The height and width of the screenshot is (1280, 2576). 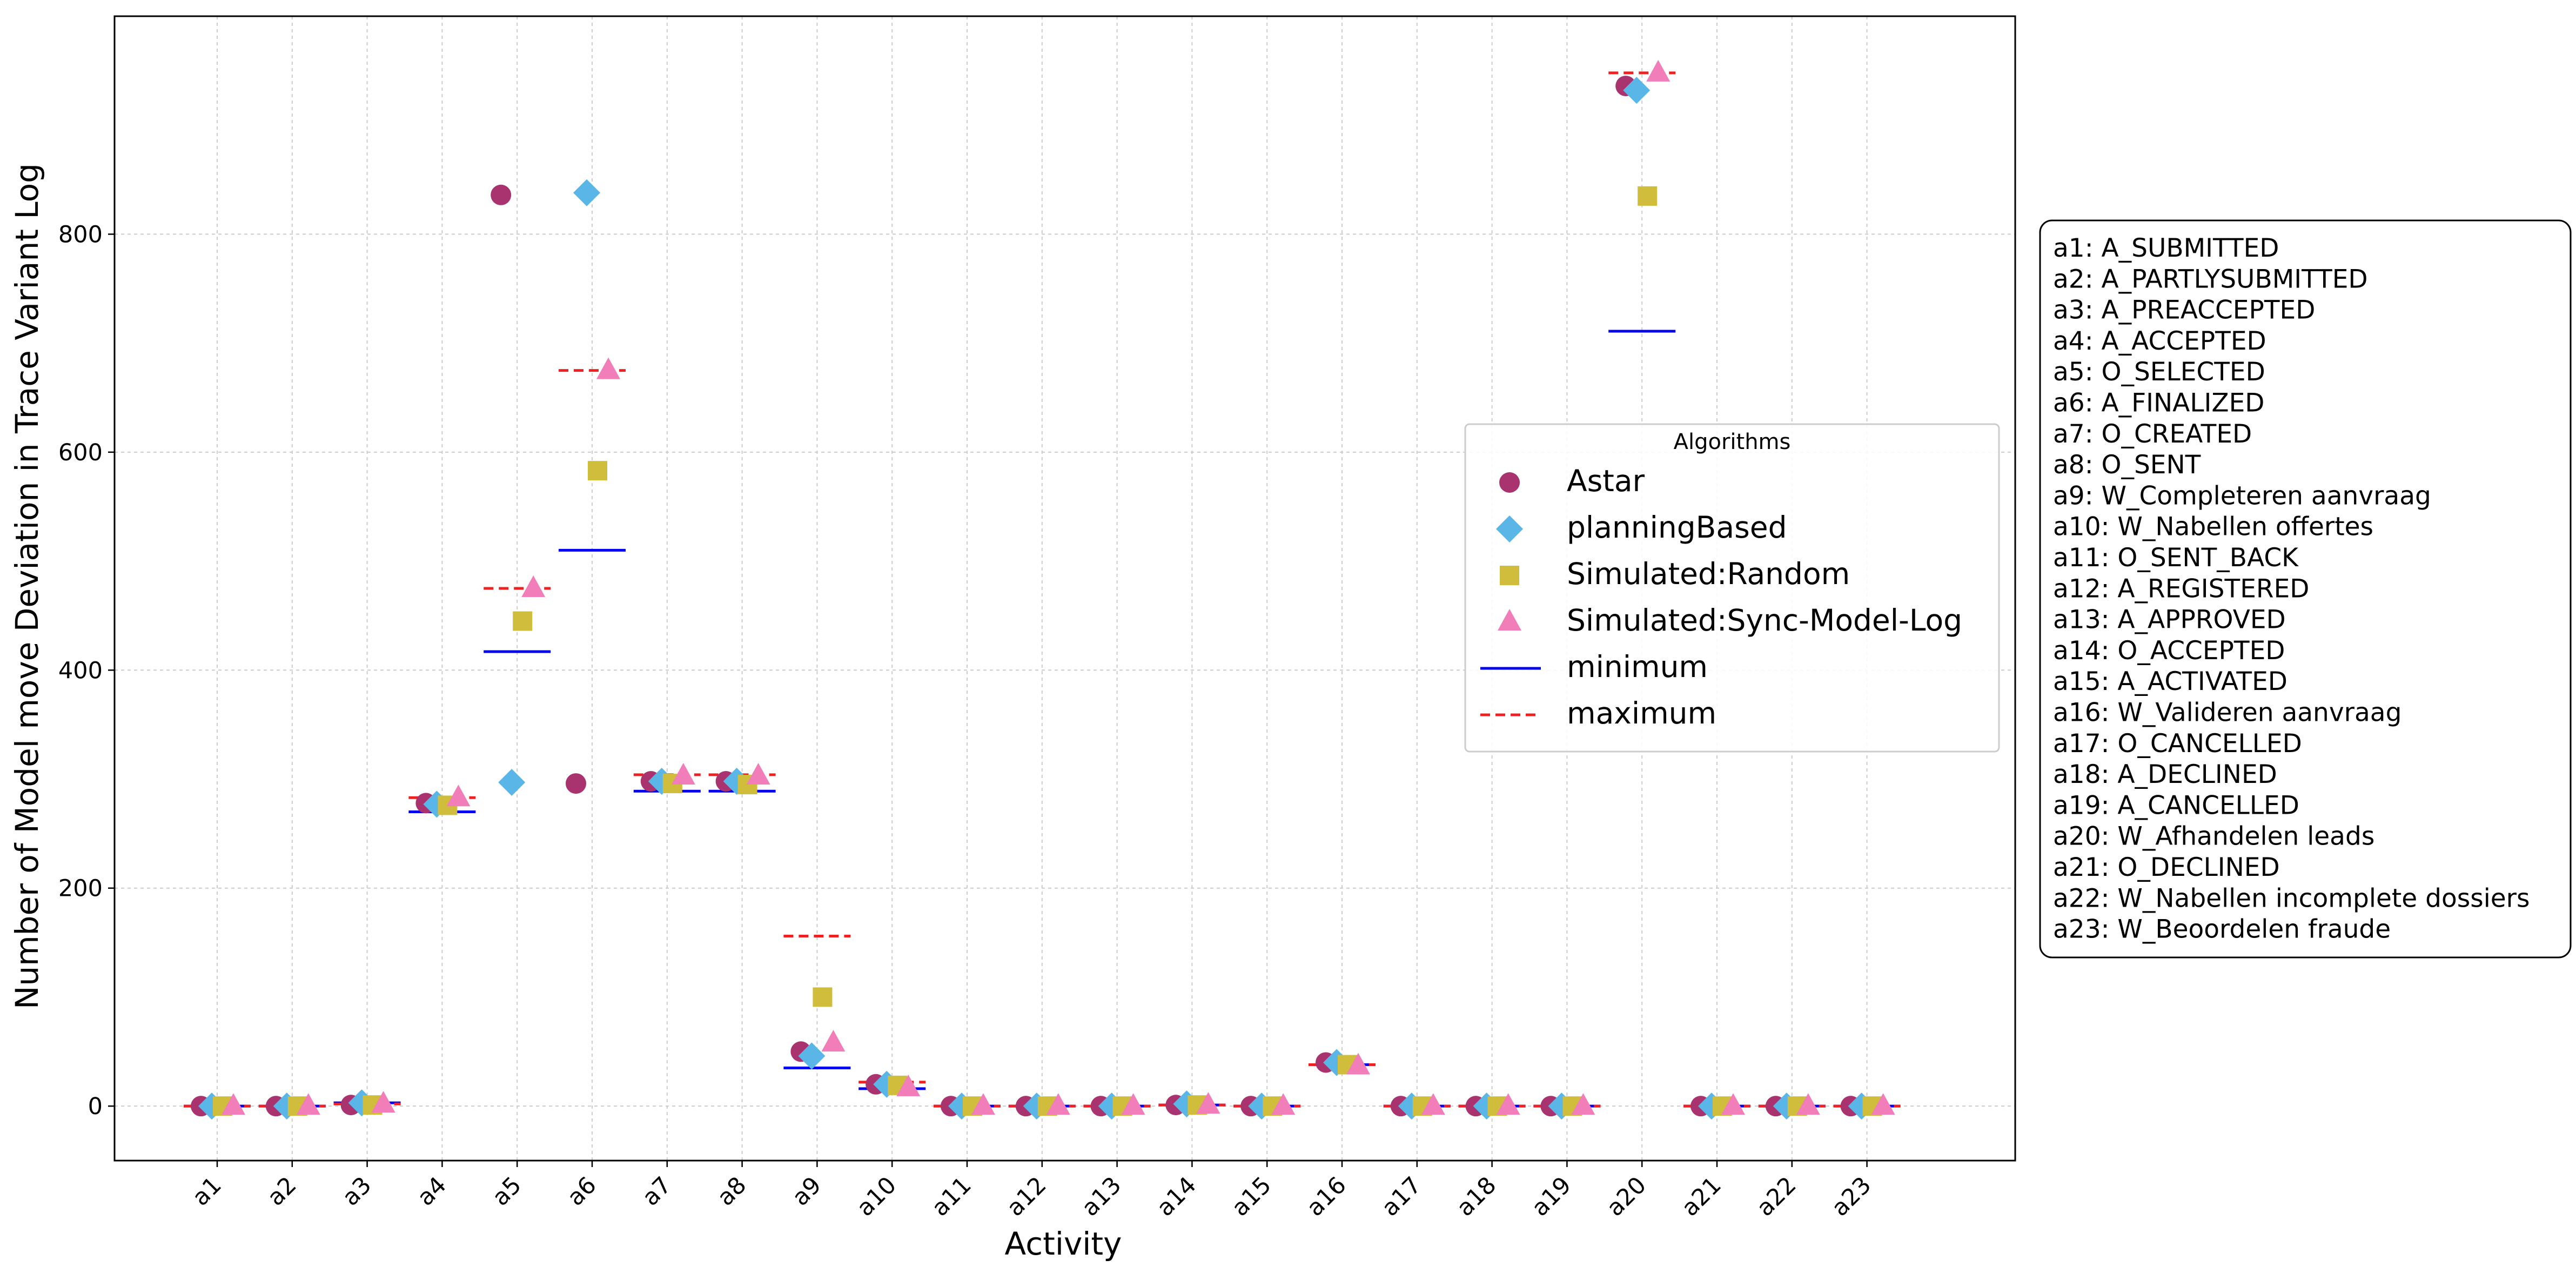 I want to click on activity-mapping-item: a4: A_ACCEPTED, so click(x=2159, y=341).